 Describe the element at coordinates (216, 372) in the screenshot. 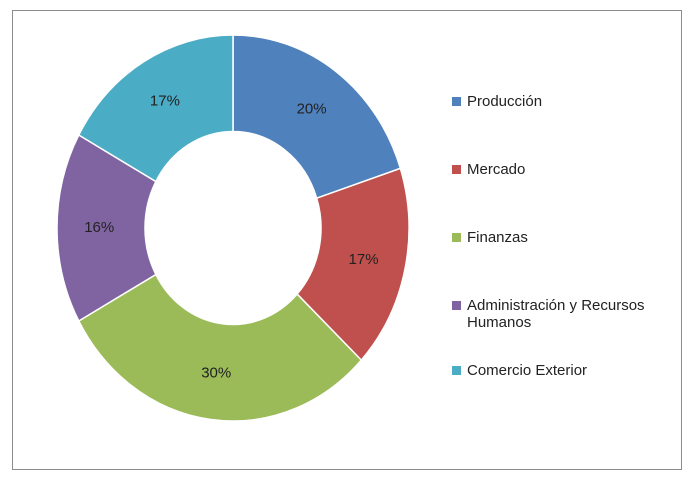

I see `data-label: 30%` at that location.